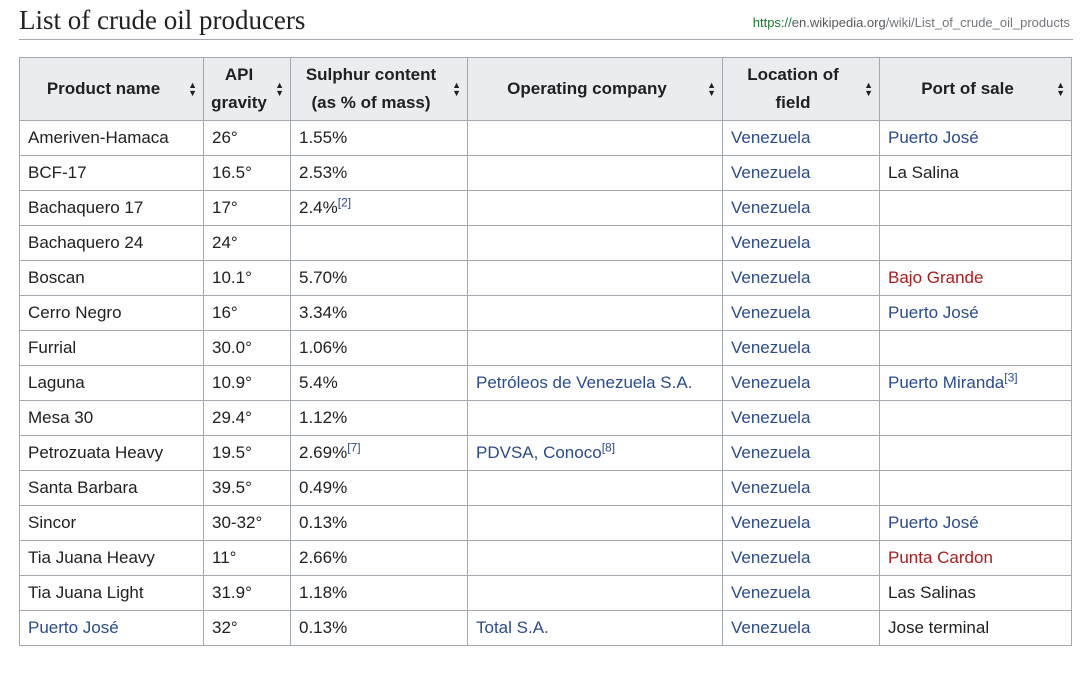 This screenshot has width=1082, height=677. Describe the element at coordinates (595, 89) in the screenshot. I see `column-header-operating-company: Operating company ▲ ▼` at that location.